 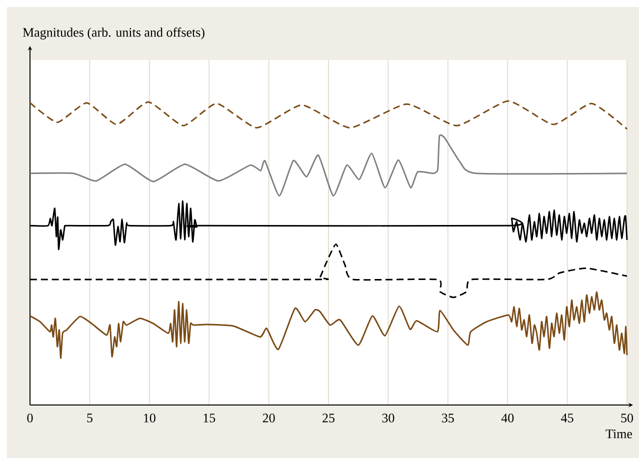 I want to click on x-tick-label: 50, so click(x=627, y=418).